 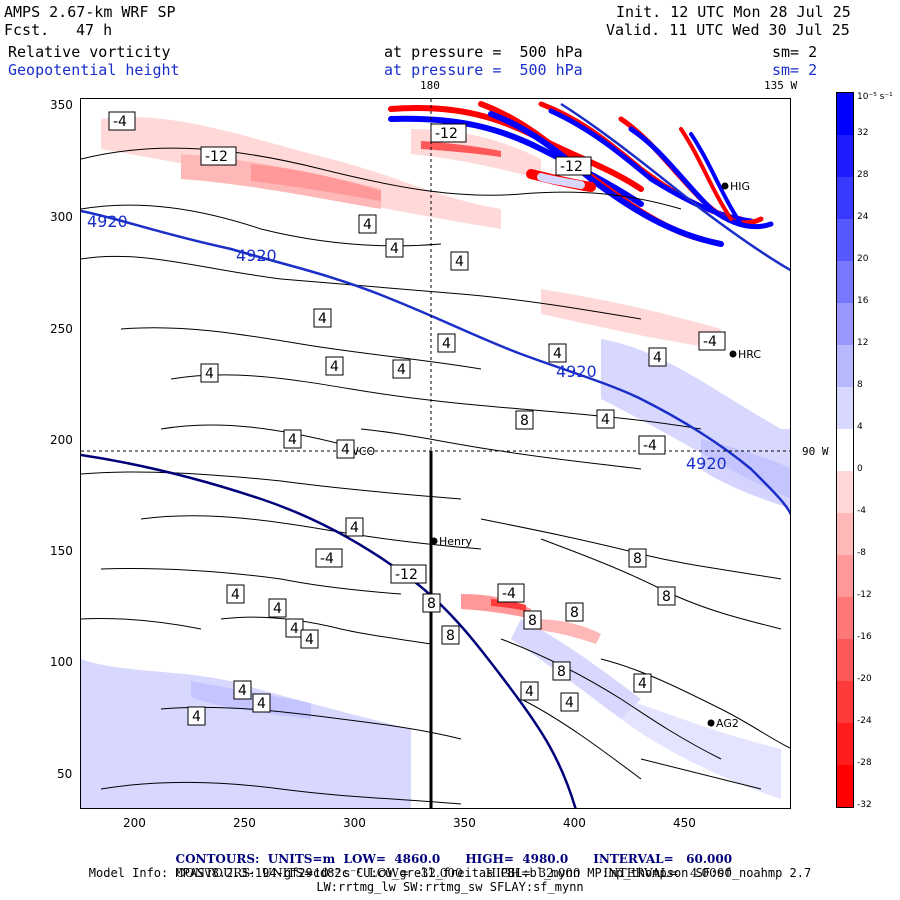 I want to click on colorbar-label: 28, so click(x=863, y=175).